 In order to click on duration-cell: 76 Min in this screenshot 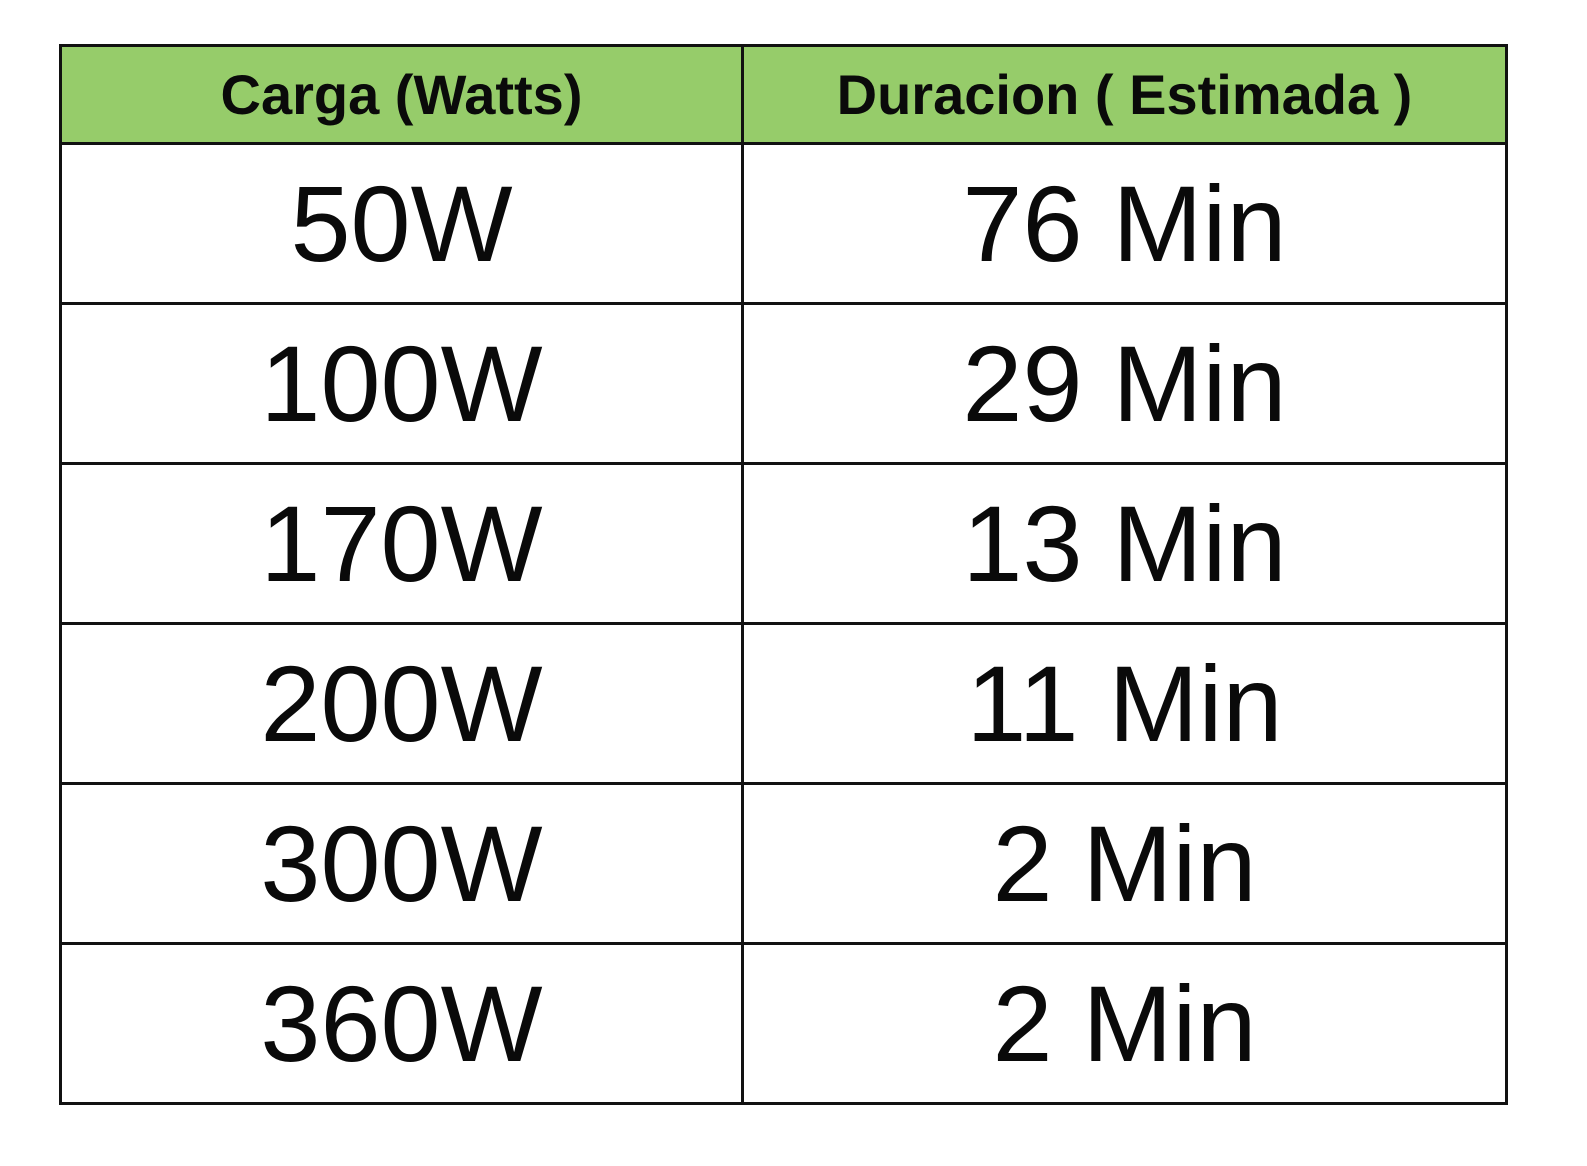, I will do `click(1124, 223)`.